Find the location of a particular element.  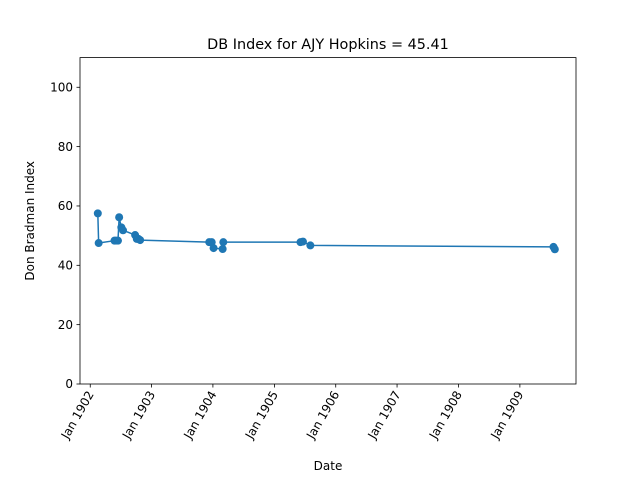

y-tick-label: 20 is located at coordinates (65, 325).